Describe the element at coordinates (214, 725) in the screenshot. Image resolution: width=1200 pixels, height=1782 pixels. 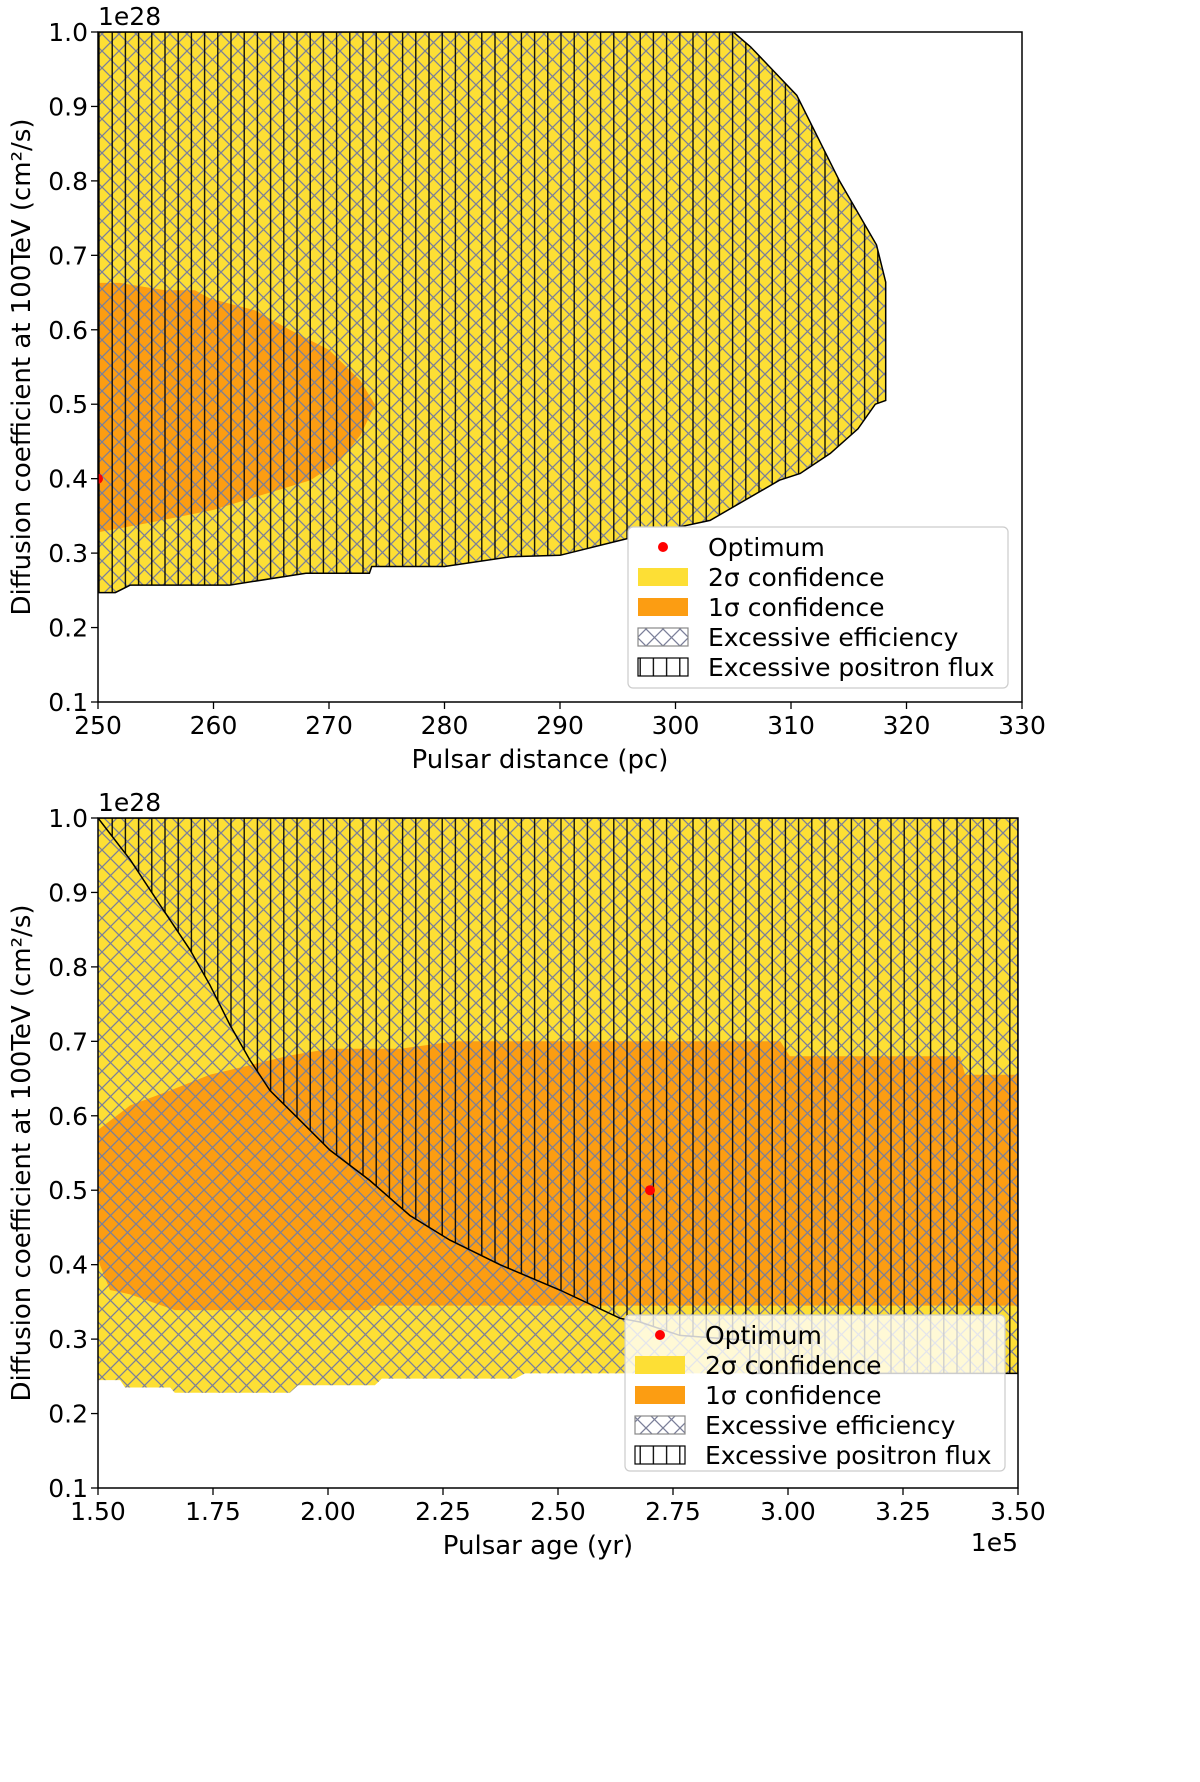
I see `x-tick-label: 260` at that location.